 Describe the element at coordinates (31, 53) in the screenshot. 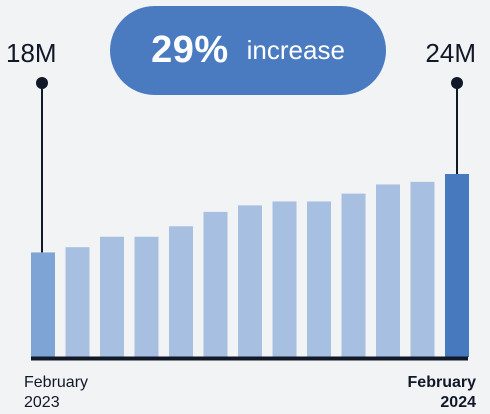

I see `start-value-label: 18M` at that location.